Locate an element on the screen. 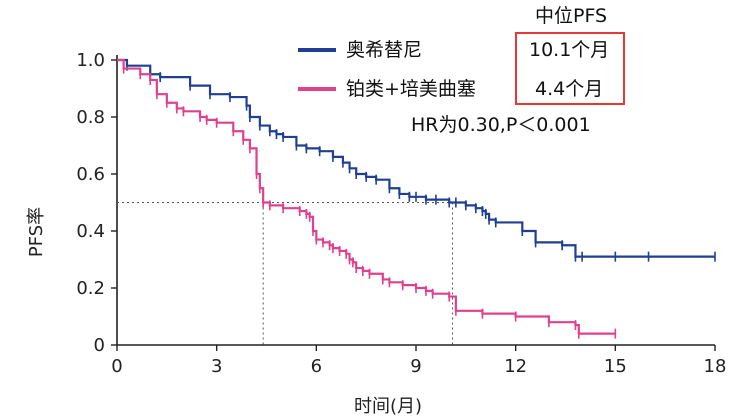 The image size is (740, 419). legend-label-osimertinib: 奥希替尼 is located at coordinates (384, 50).